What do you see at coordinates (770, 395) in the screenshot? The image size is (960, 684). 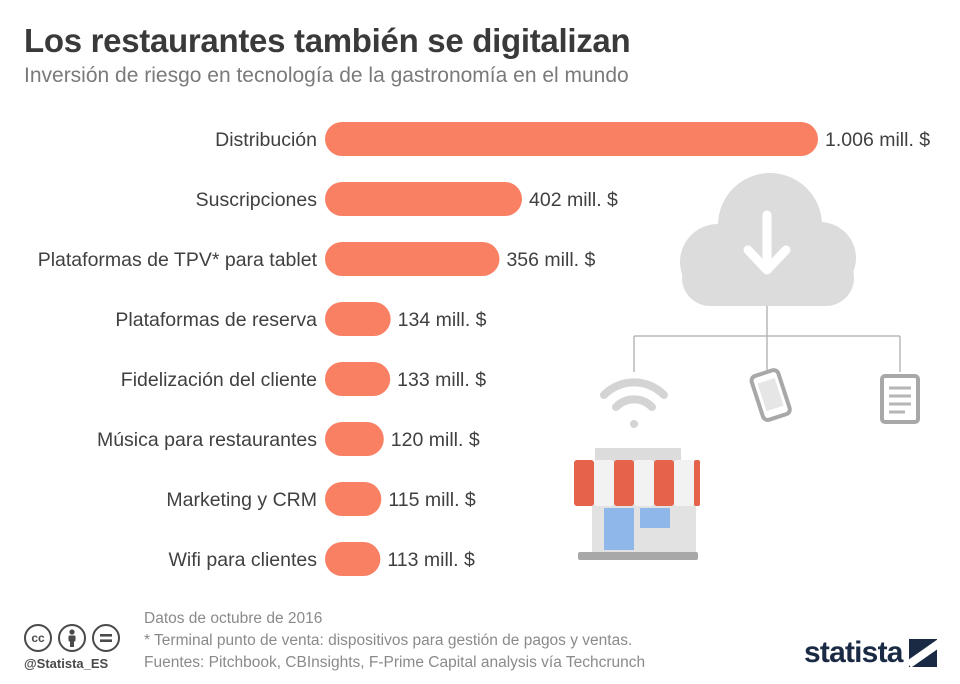 I see `smartphone-icon` at bounding box center [770, 395].